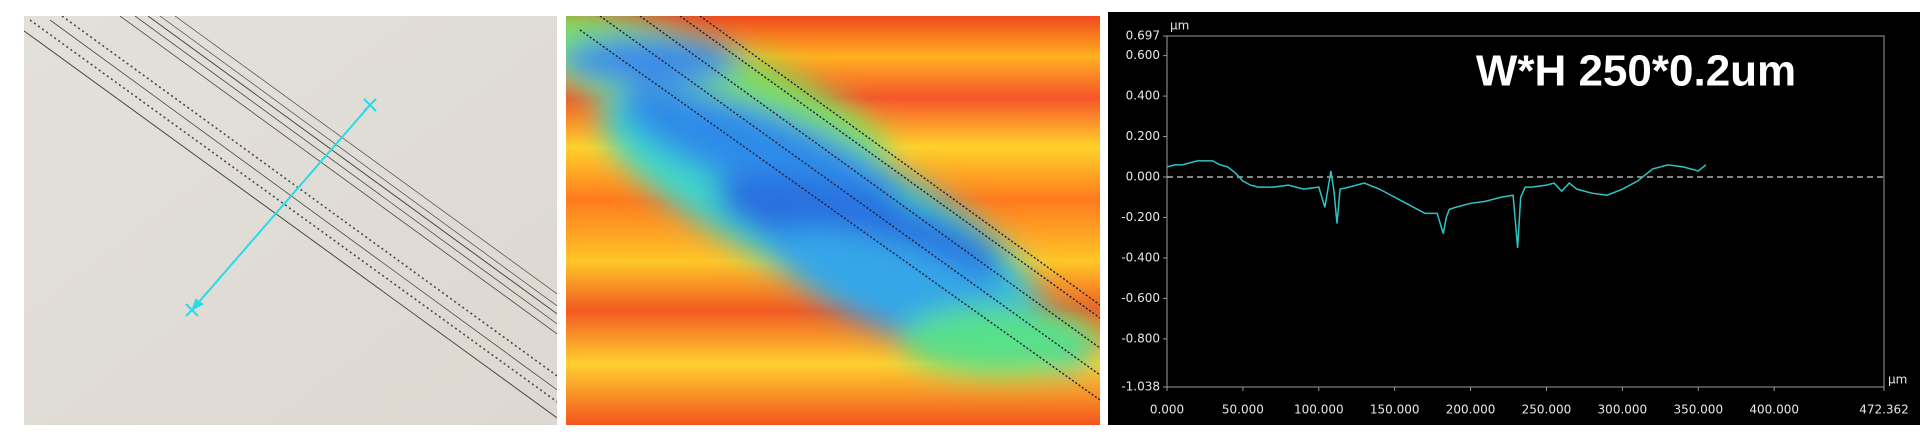  Describe the element at coordinates (1167, 410) in the screenshot. I see `x-tick-label: 0.000` at that location.